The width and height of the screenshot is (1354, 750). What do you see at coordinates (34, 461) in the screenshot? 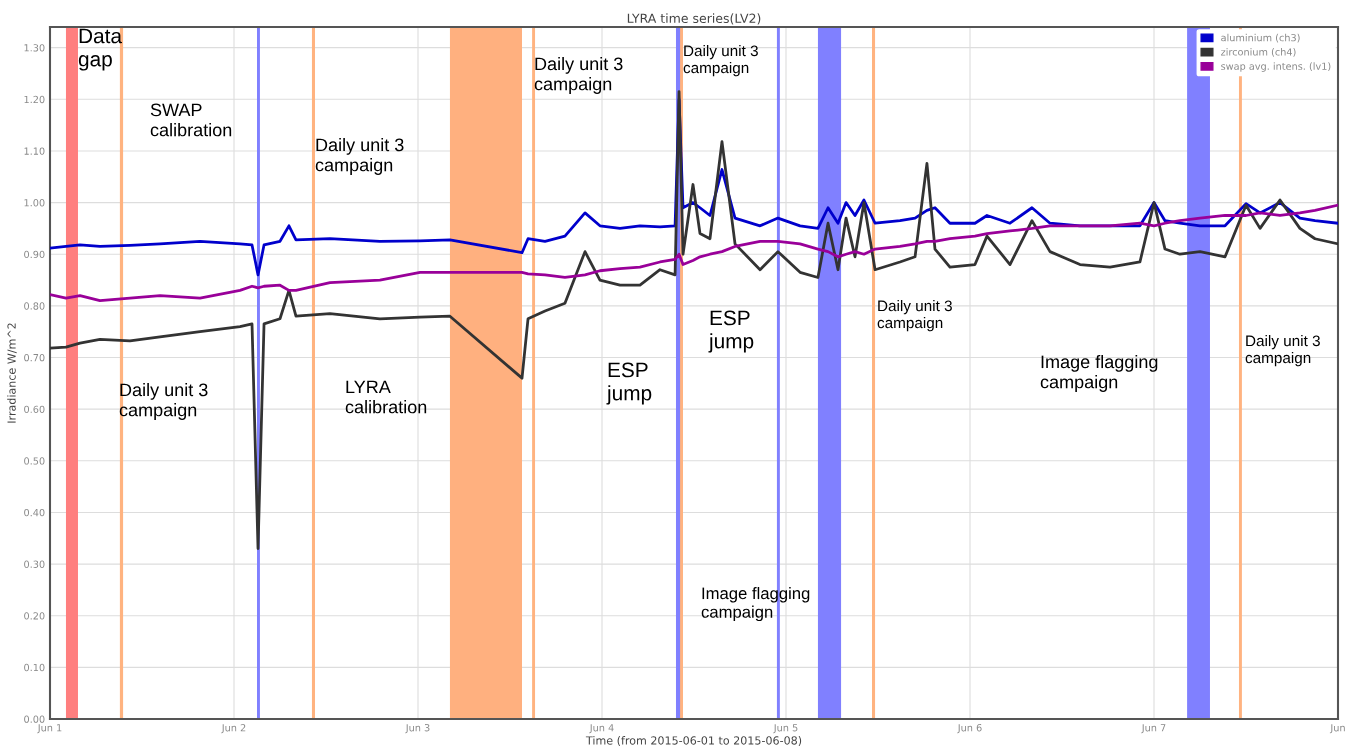
I see `y-tick-label: 0.50` at bounding box center [34, 461].